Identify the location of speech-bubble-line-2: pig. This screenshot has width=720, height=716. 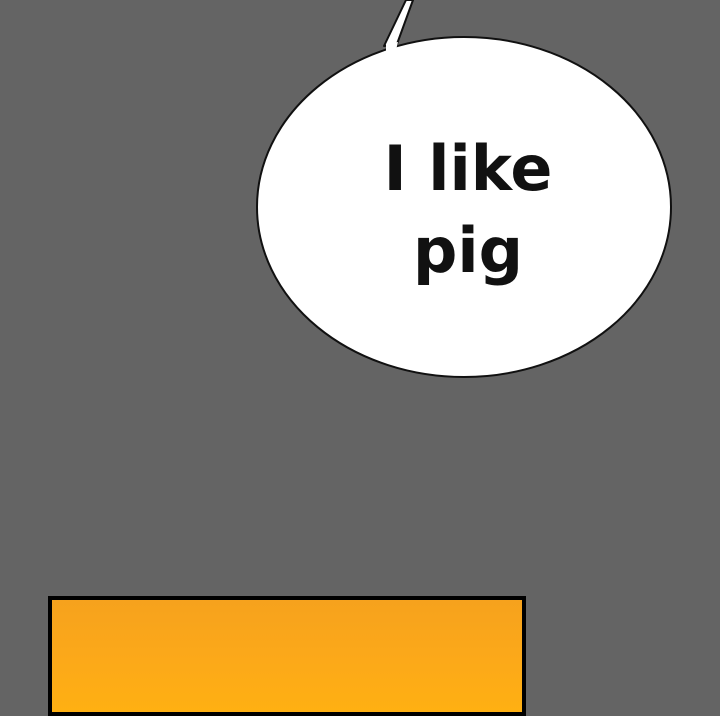
(467, 250).